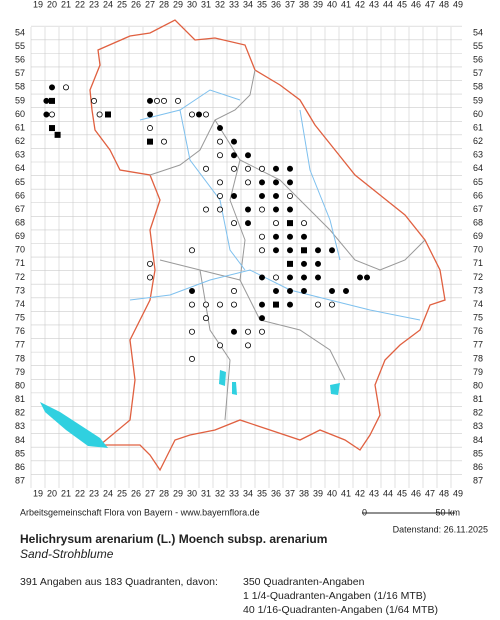  What do you see at coordinates (334, 596) in the screenshot?
I see `stats-line: 1 1/4-Quadranten-Angaben (1/16 MTB)` at bounding box center [334, 596].